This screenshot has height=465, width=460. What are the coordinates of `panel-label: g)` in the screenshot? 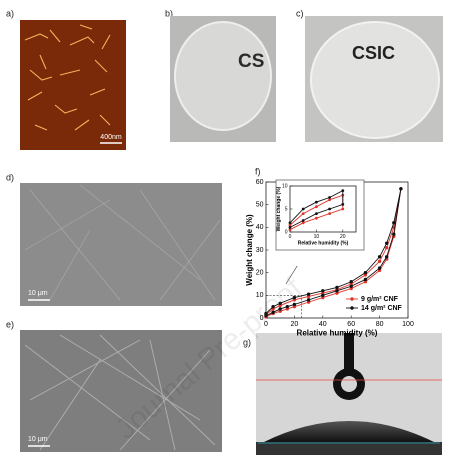 It's located at (247, 342).